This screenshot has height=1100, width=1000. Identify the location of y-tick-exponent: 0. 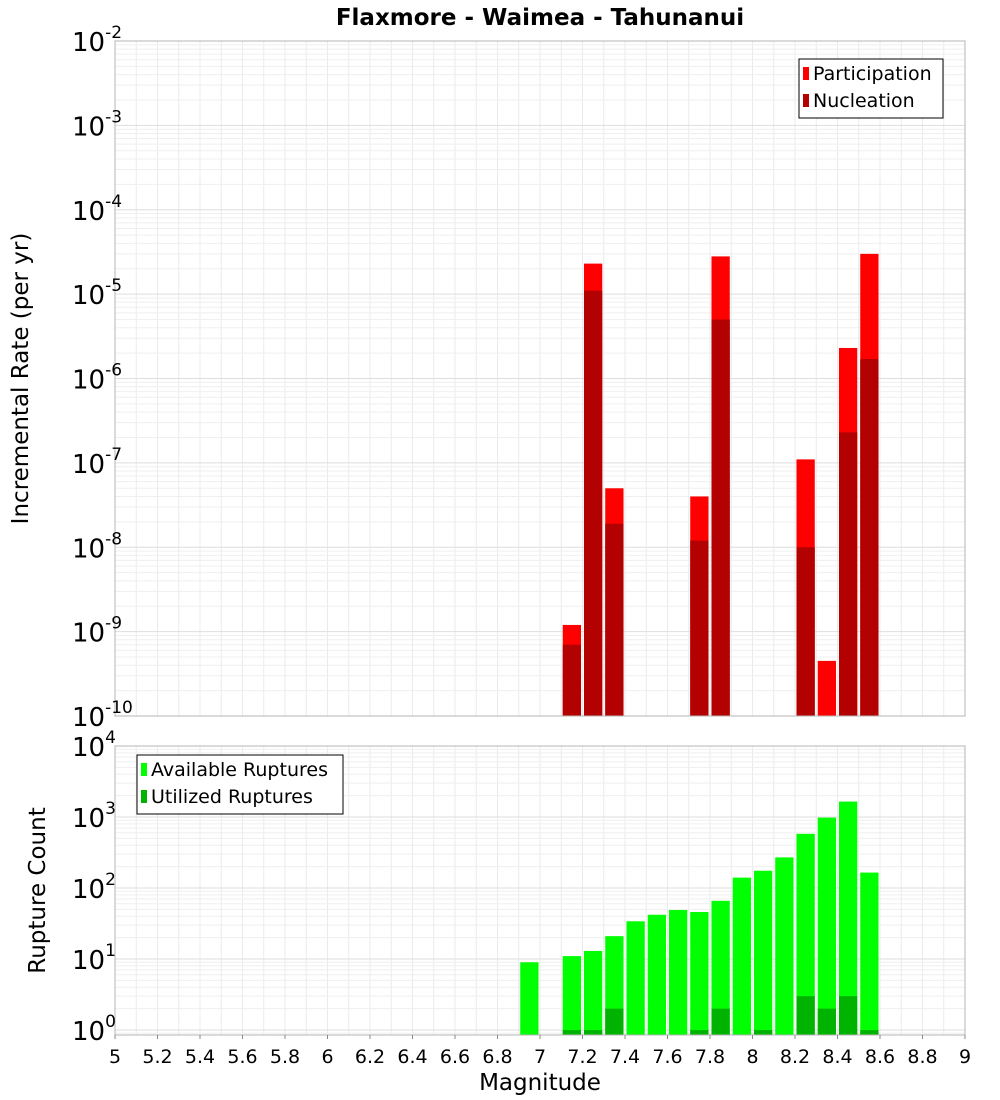
(110, 1022).